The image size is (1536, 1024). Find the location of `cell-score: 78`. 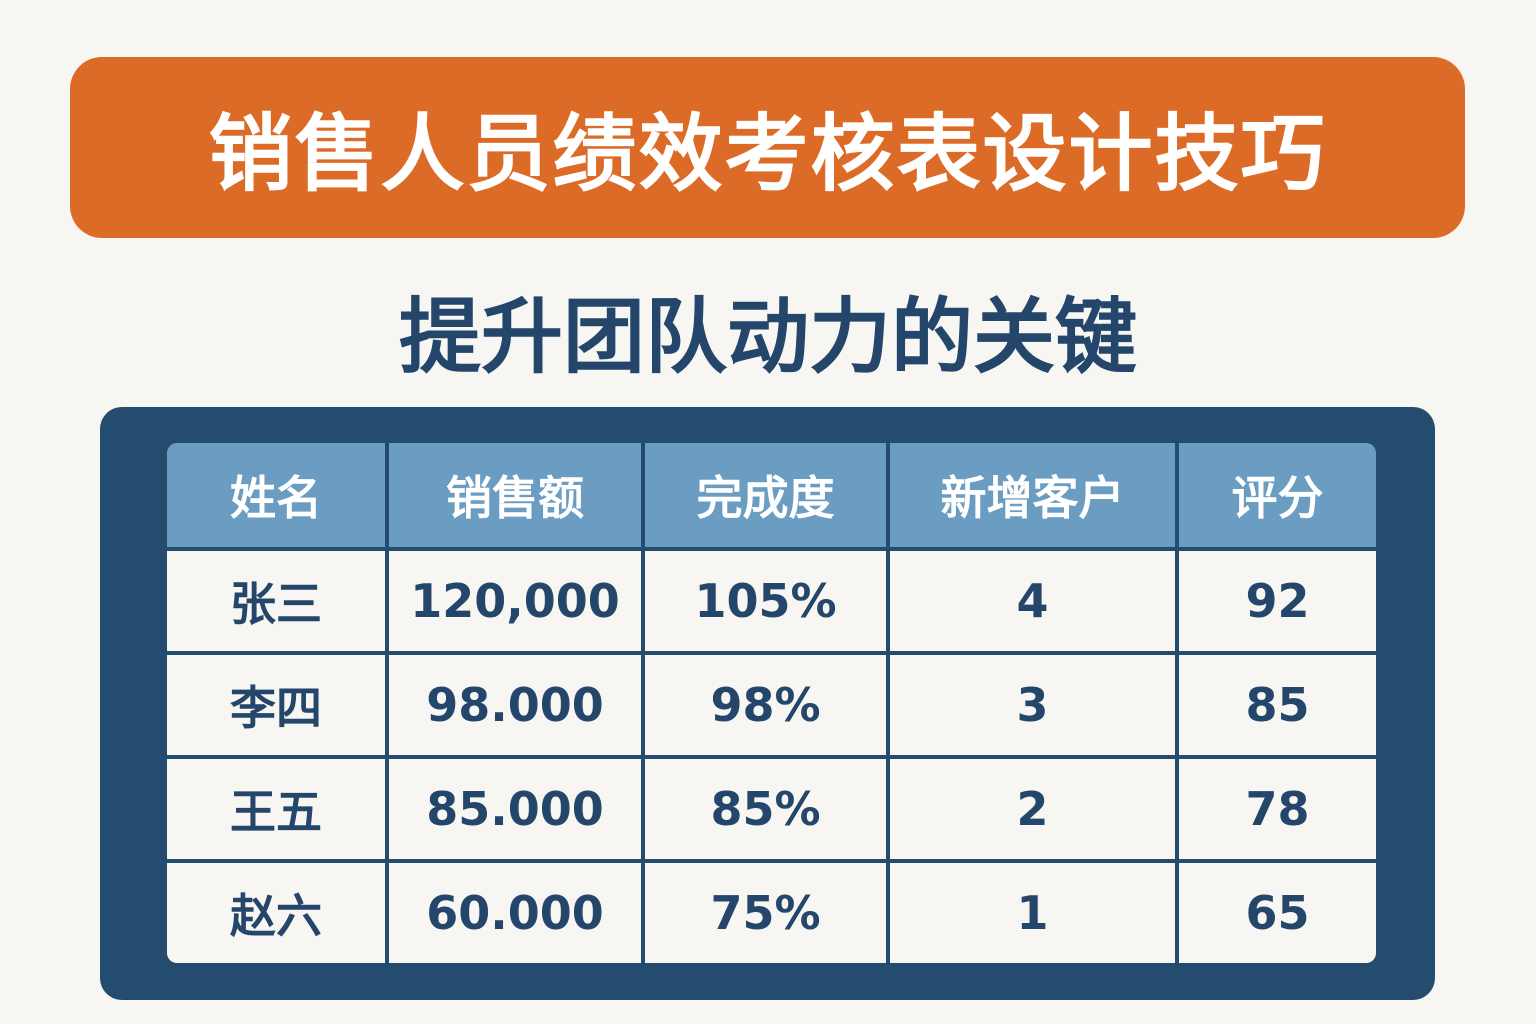

cell-score: 78 is located at coordinates (1277, 809).